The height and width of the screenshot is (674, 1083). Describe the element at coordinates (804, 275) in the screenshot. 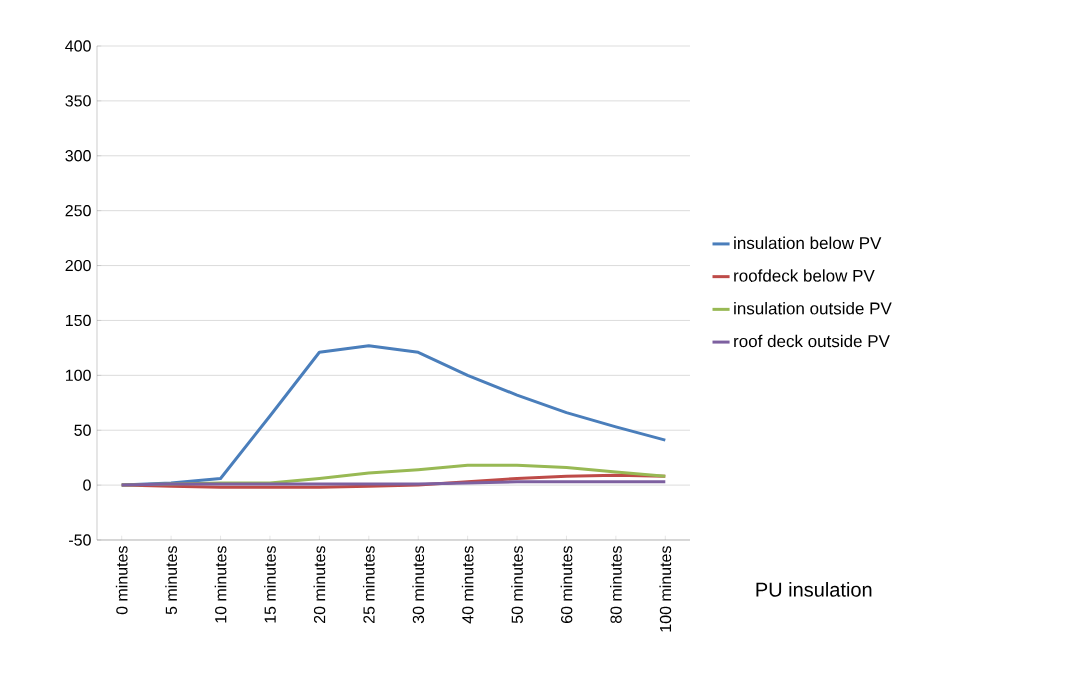

I see `legend-label: roofdeck below PV` at that location.